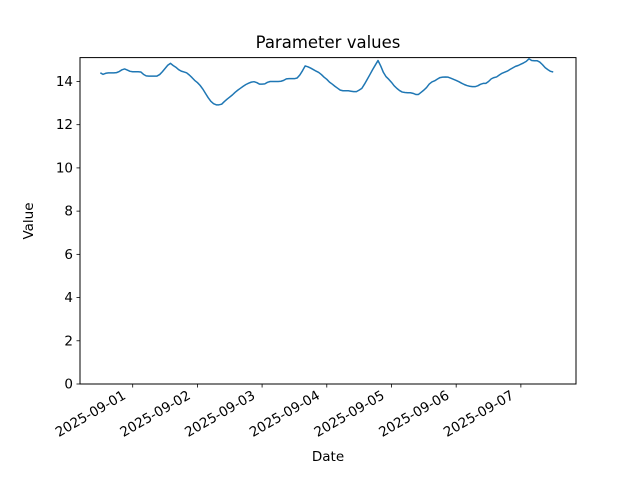  I want to click on x-tick-label: 2025-09-03, so click(220, 414).